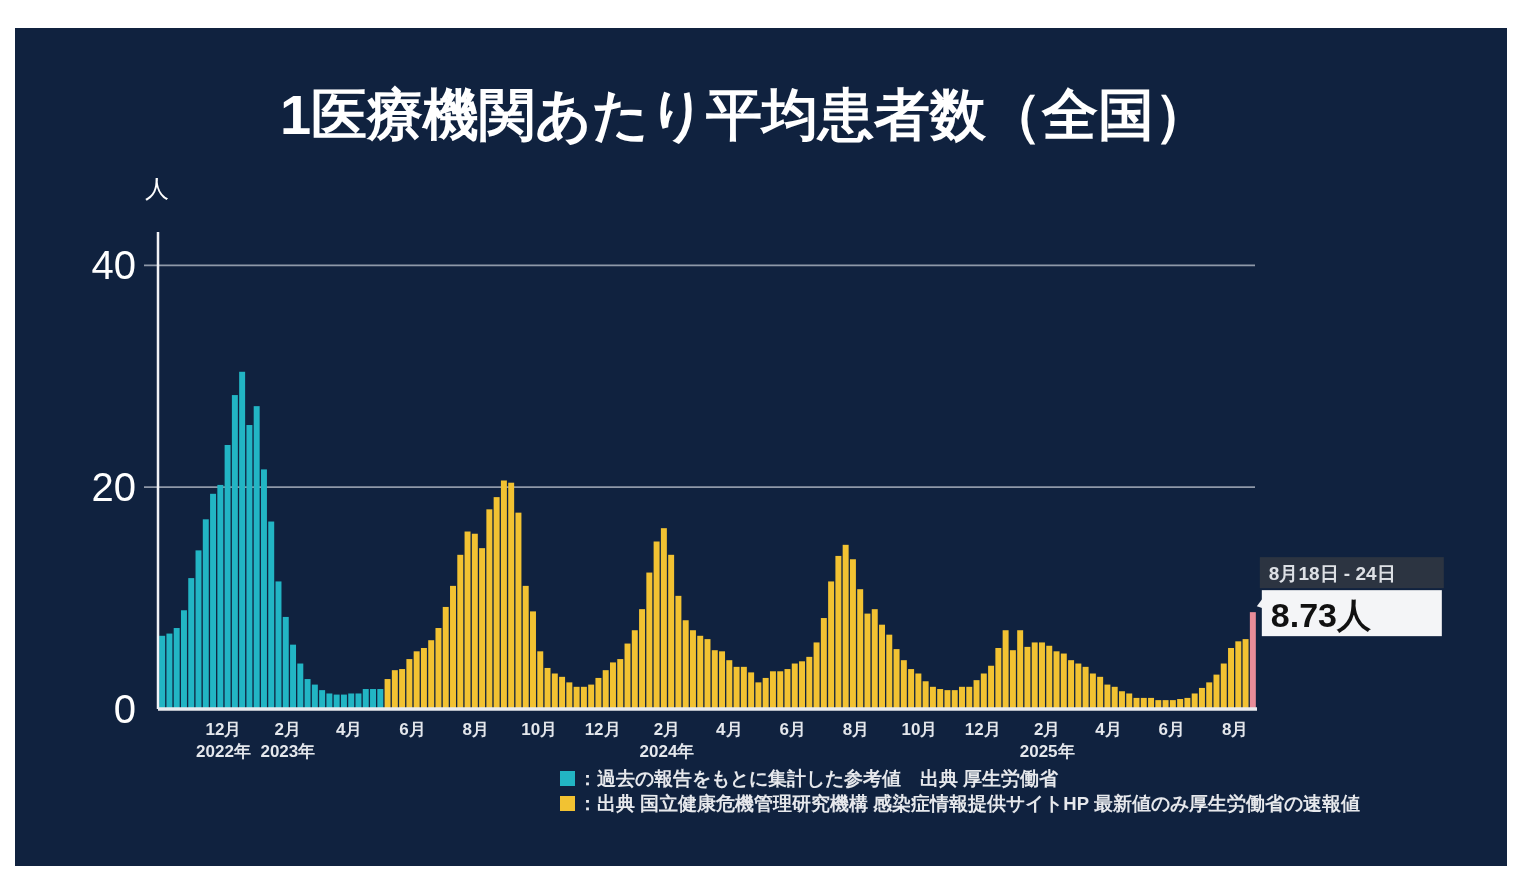 This screenshot has height=885, width=1524. What do you see at coordinates (223, 740) in the screenshot?
I see `x-tick-label: 12月 2022年` at bounding box center [223, 740].